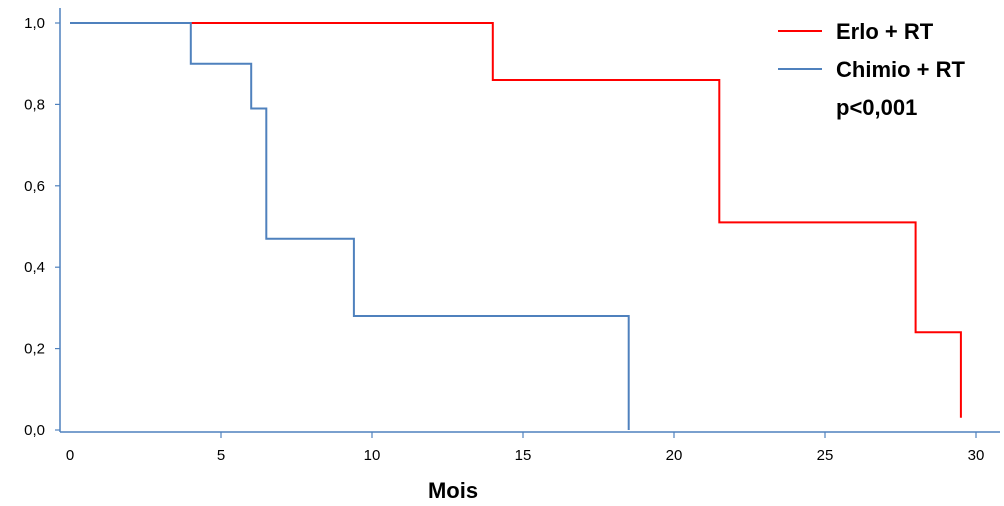 Image resolution: width=1004 pixels, height=506 pixels. I want to click on x-tick-label: 15, so click(523, 455).